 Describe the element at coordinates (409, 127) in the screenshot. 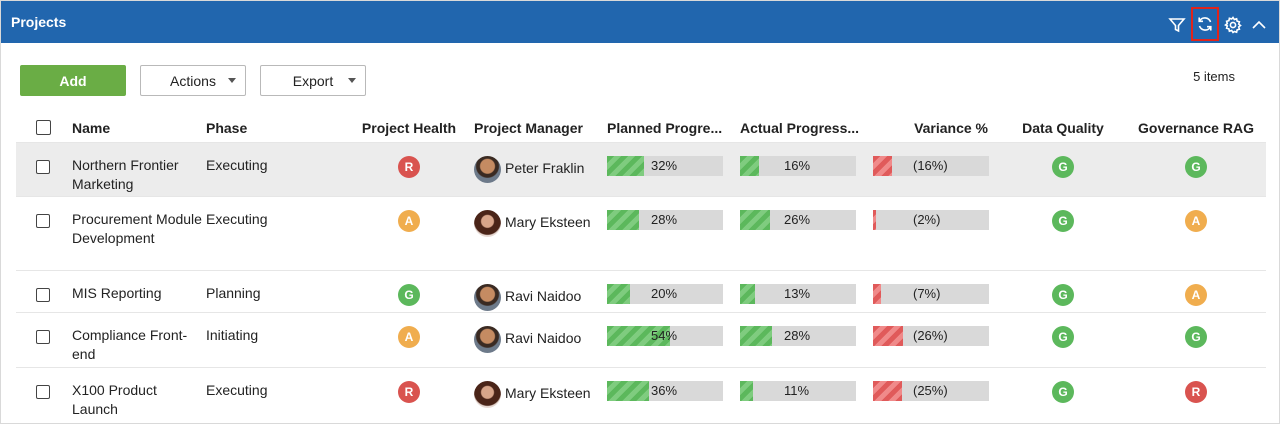

I see `col-health: Project Health` at that location.